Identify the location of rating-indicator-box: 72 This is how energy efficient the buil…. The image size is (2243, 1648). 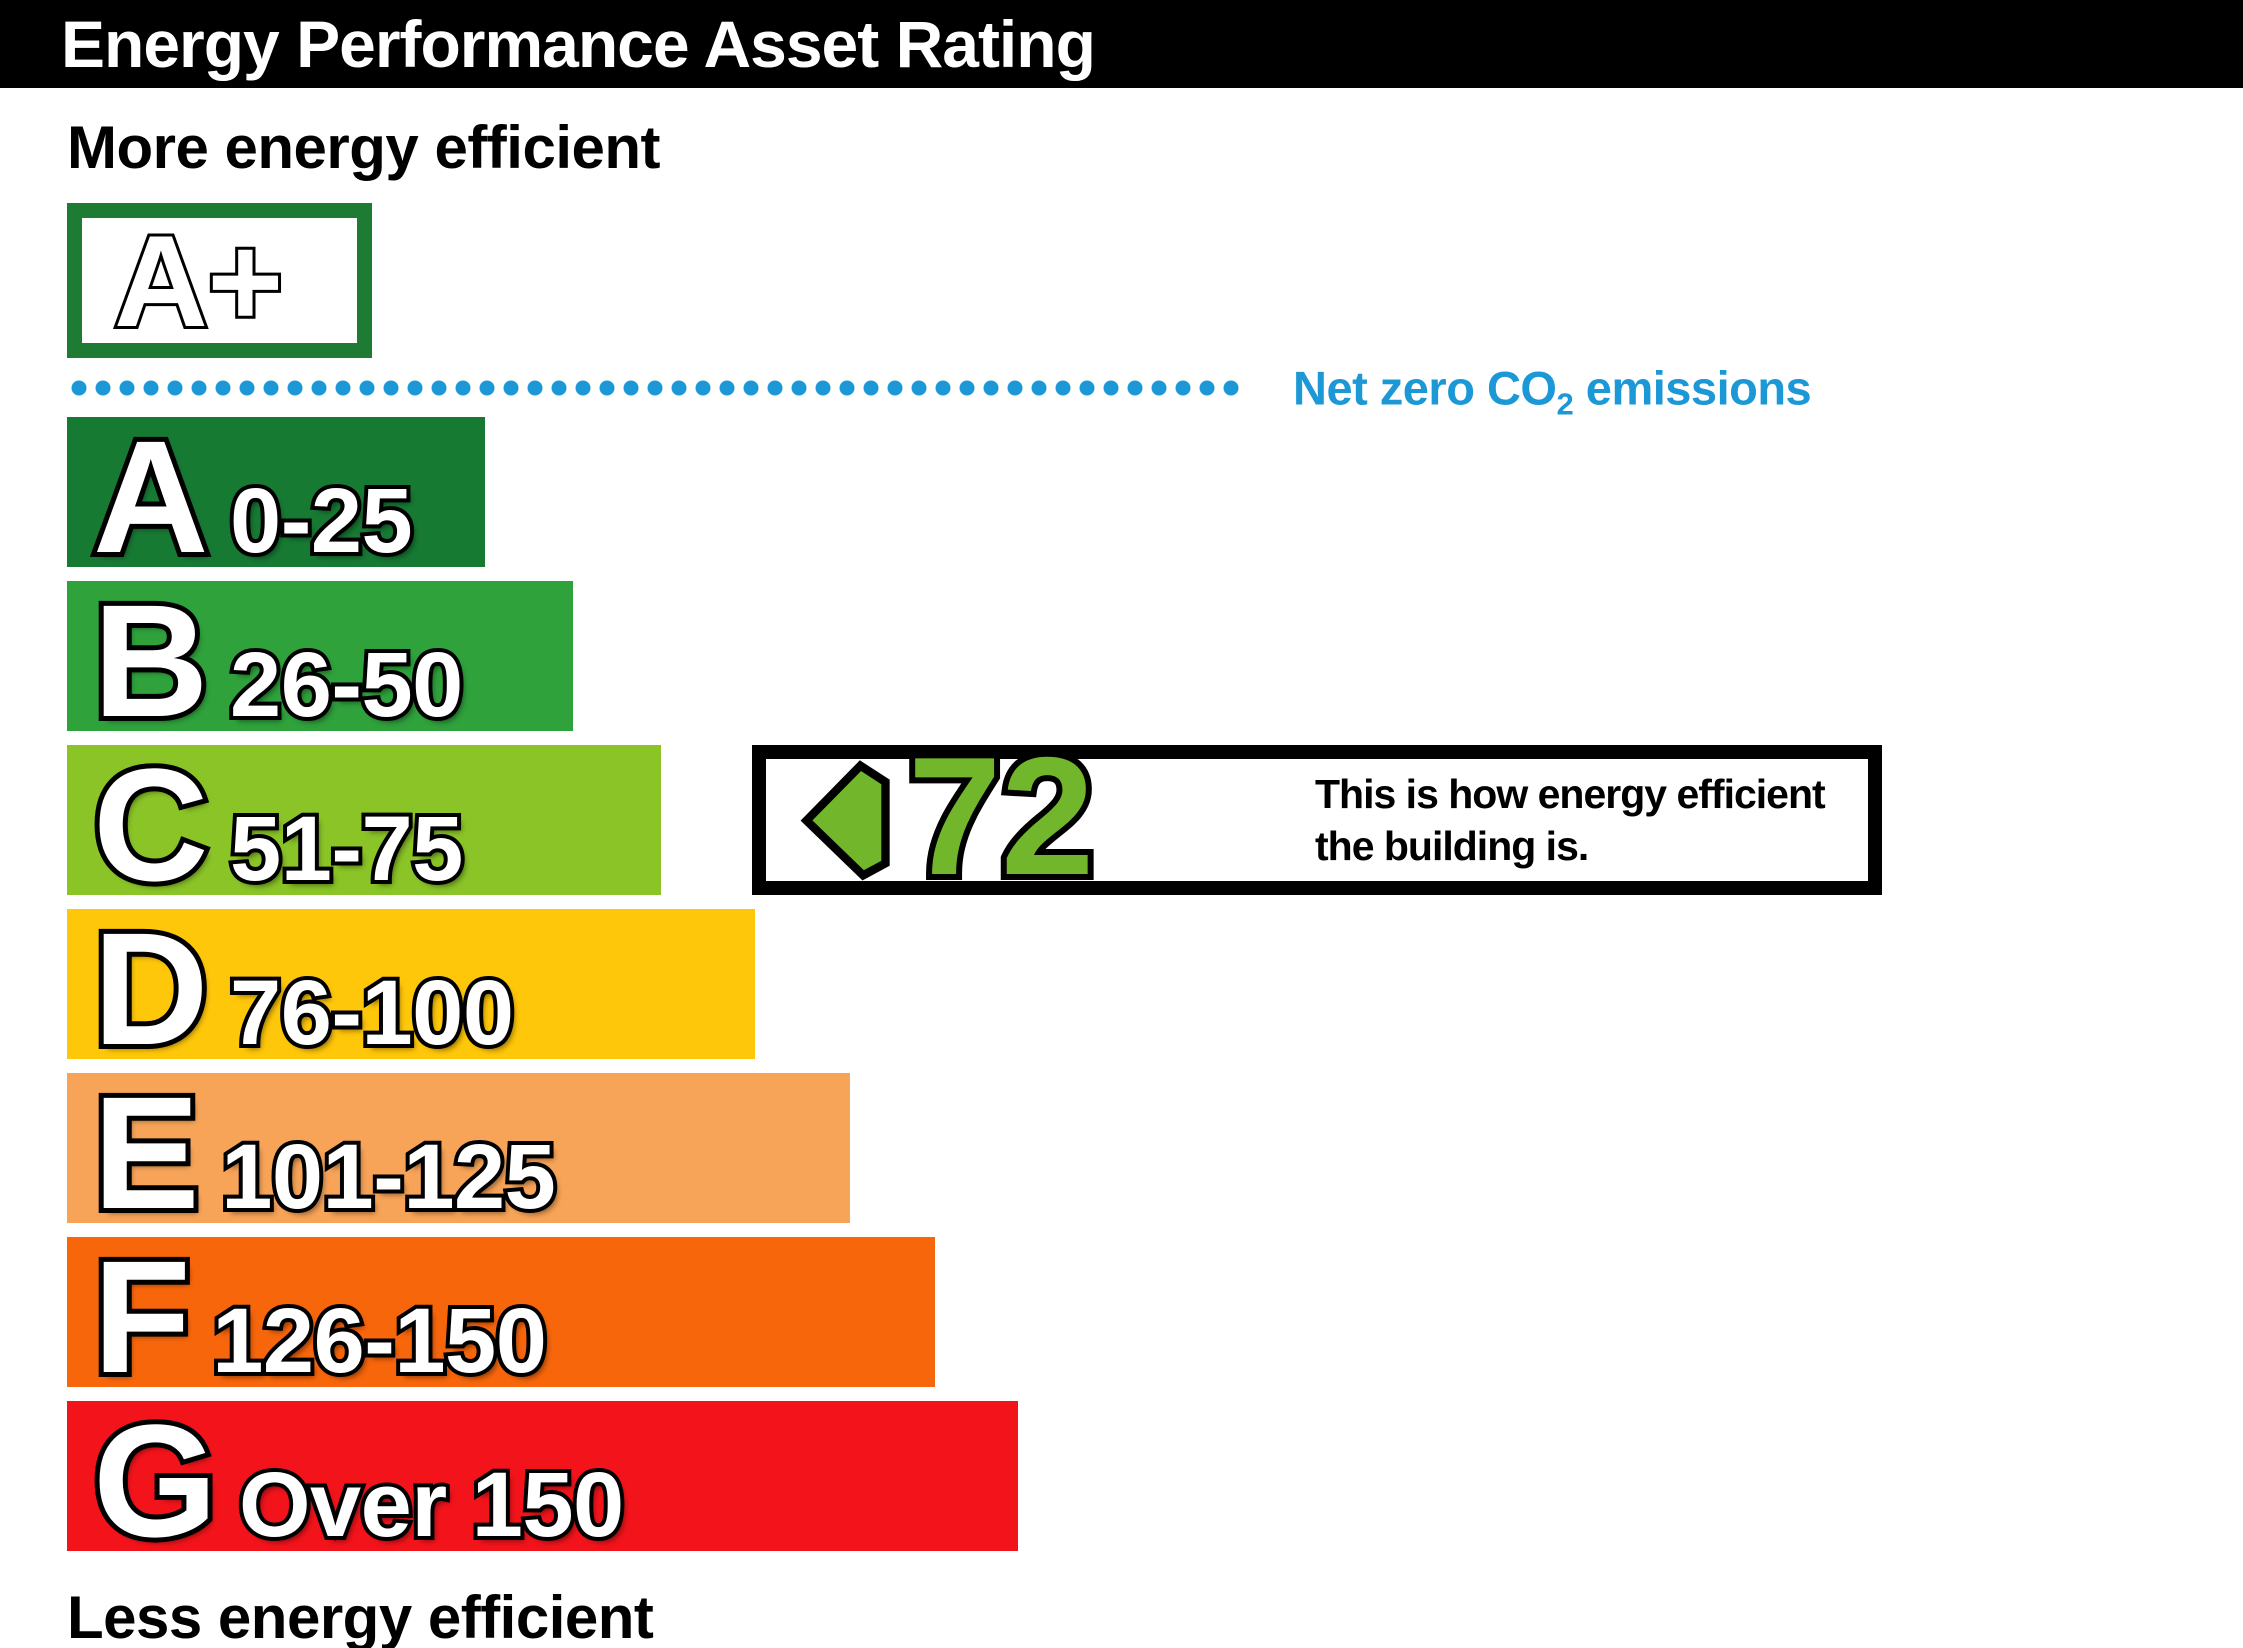
(1317, 816).